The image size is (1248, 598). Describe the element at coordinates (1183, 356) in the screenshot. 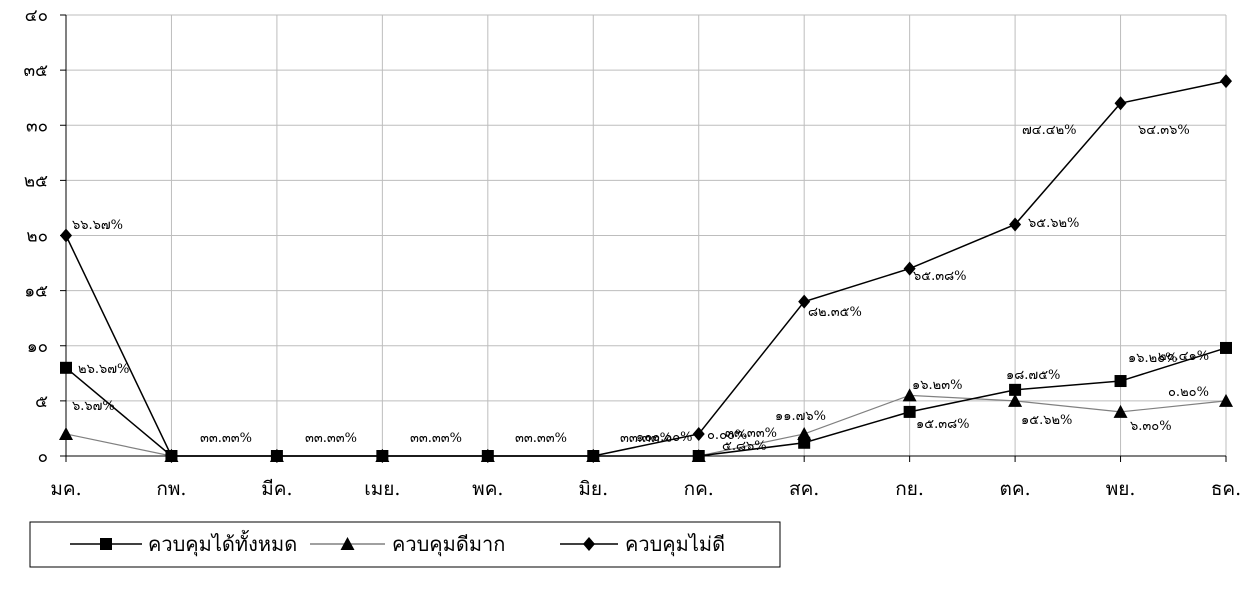

I see `data-label: ๒๐.๔๑%` at that location.